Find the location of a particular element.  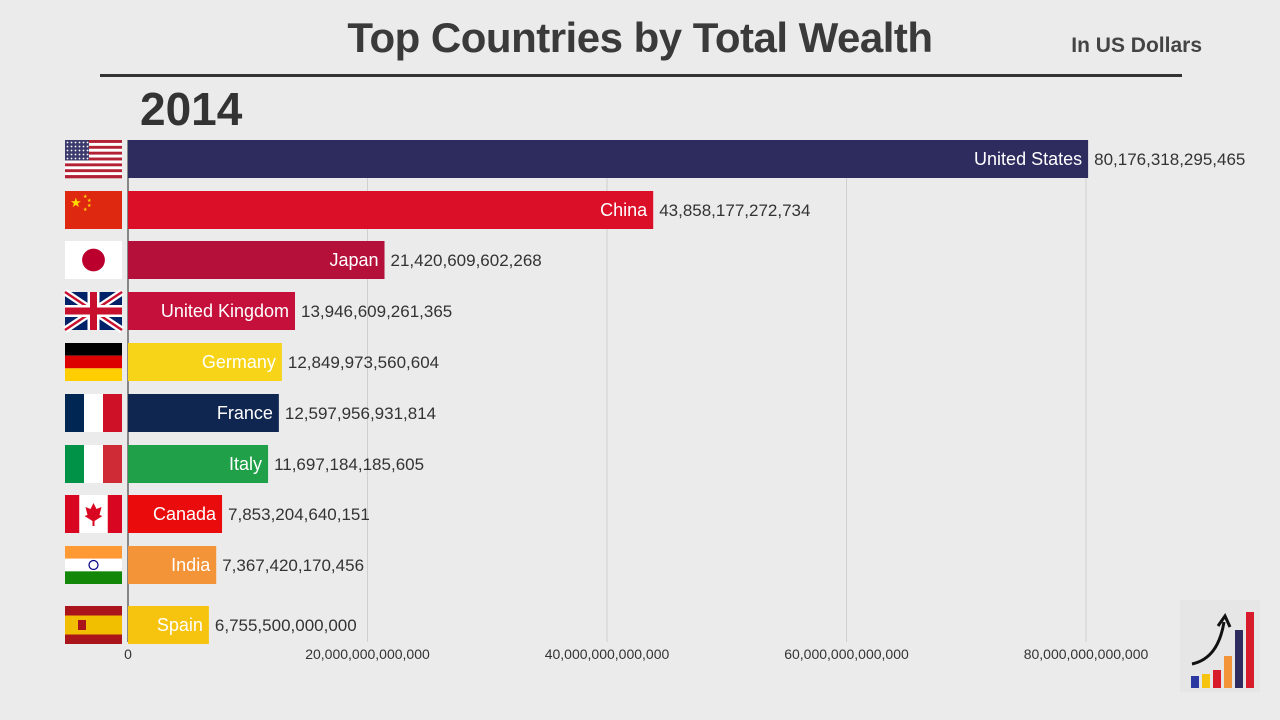

bar-category-label: Canada is located at coordinates (185, 514).